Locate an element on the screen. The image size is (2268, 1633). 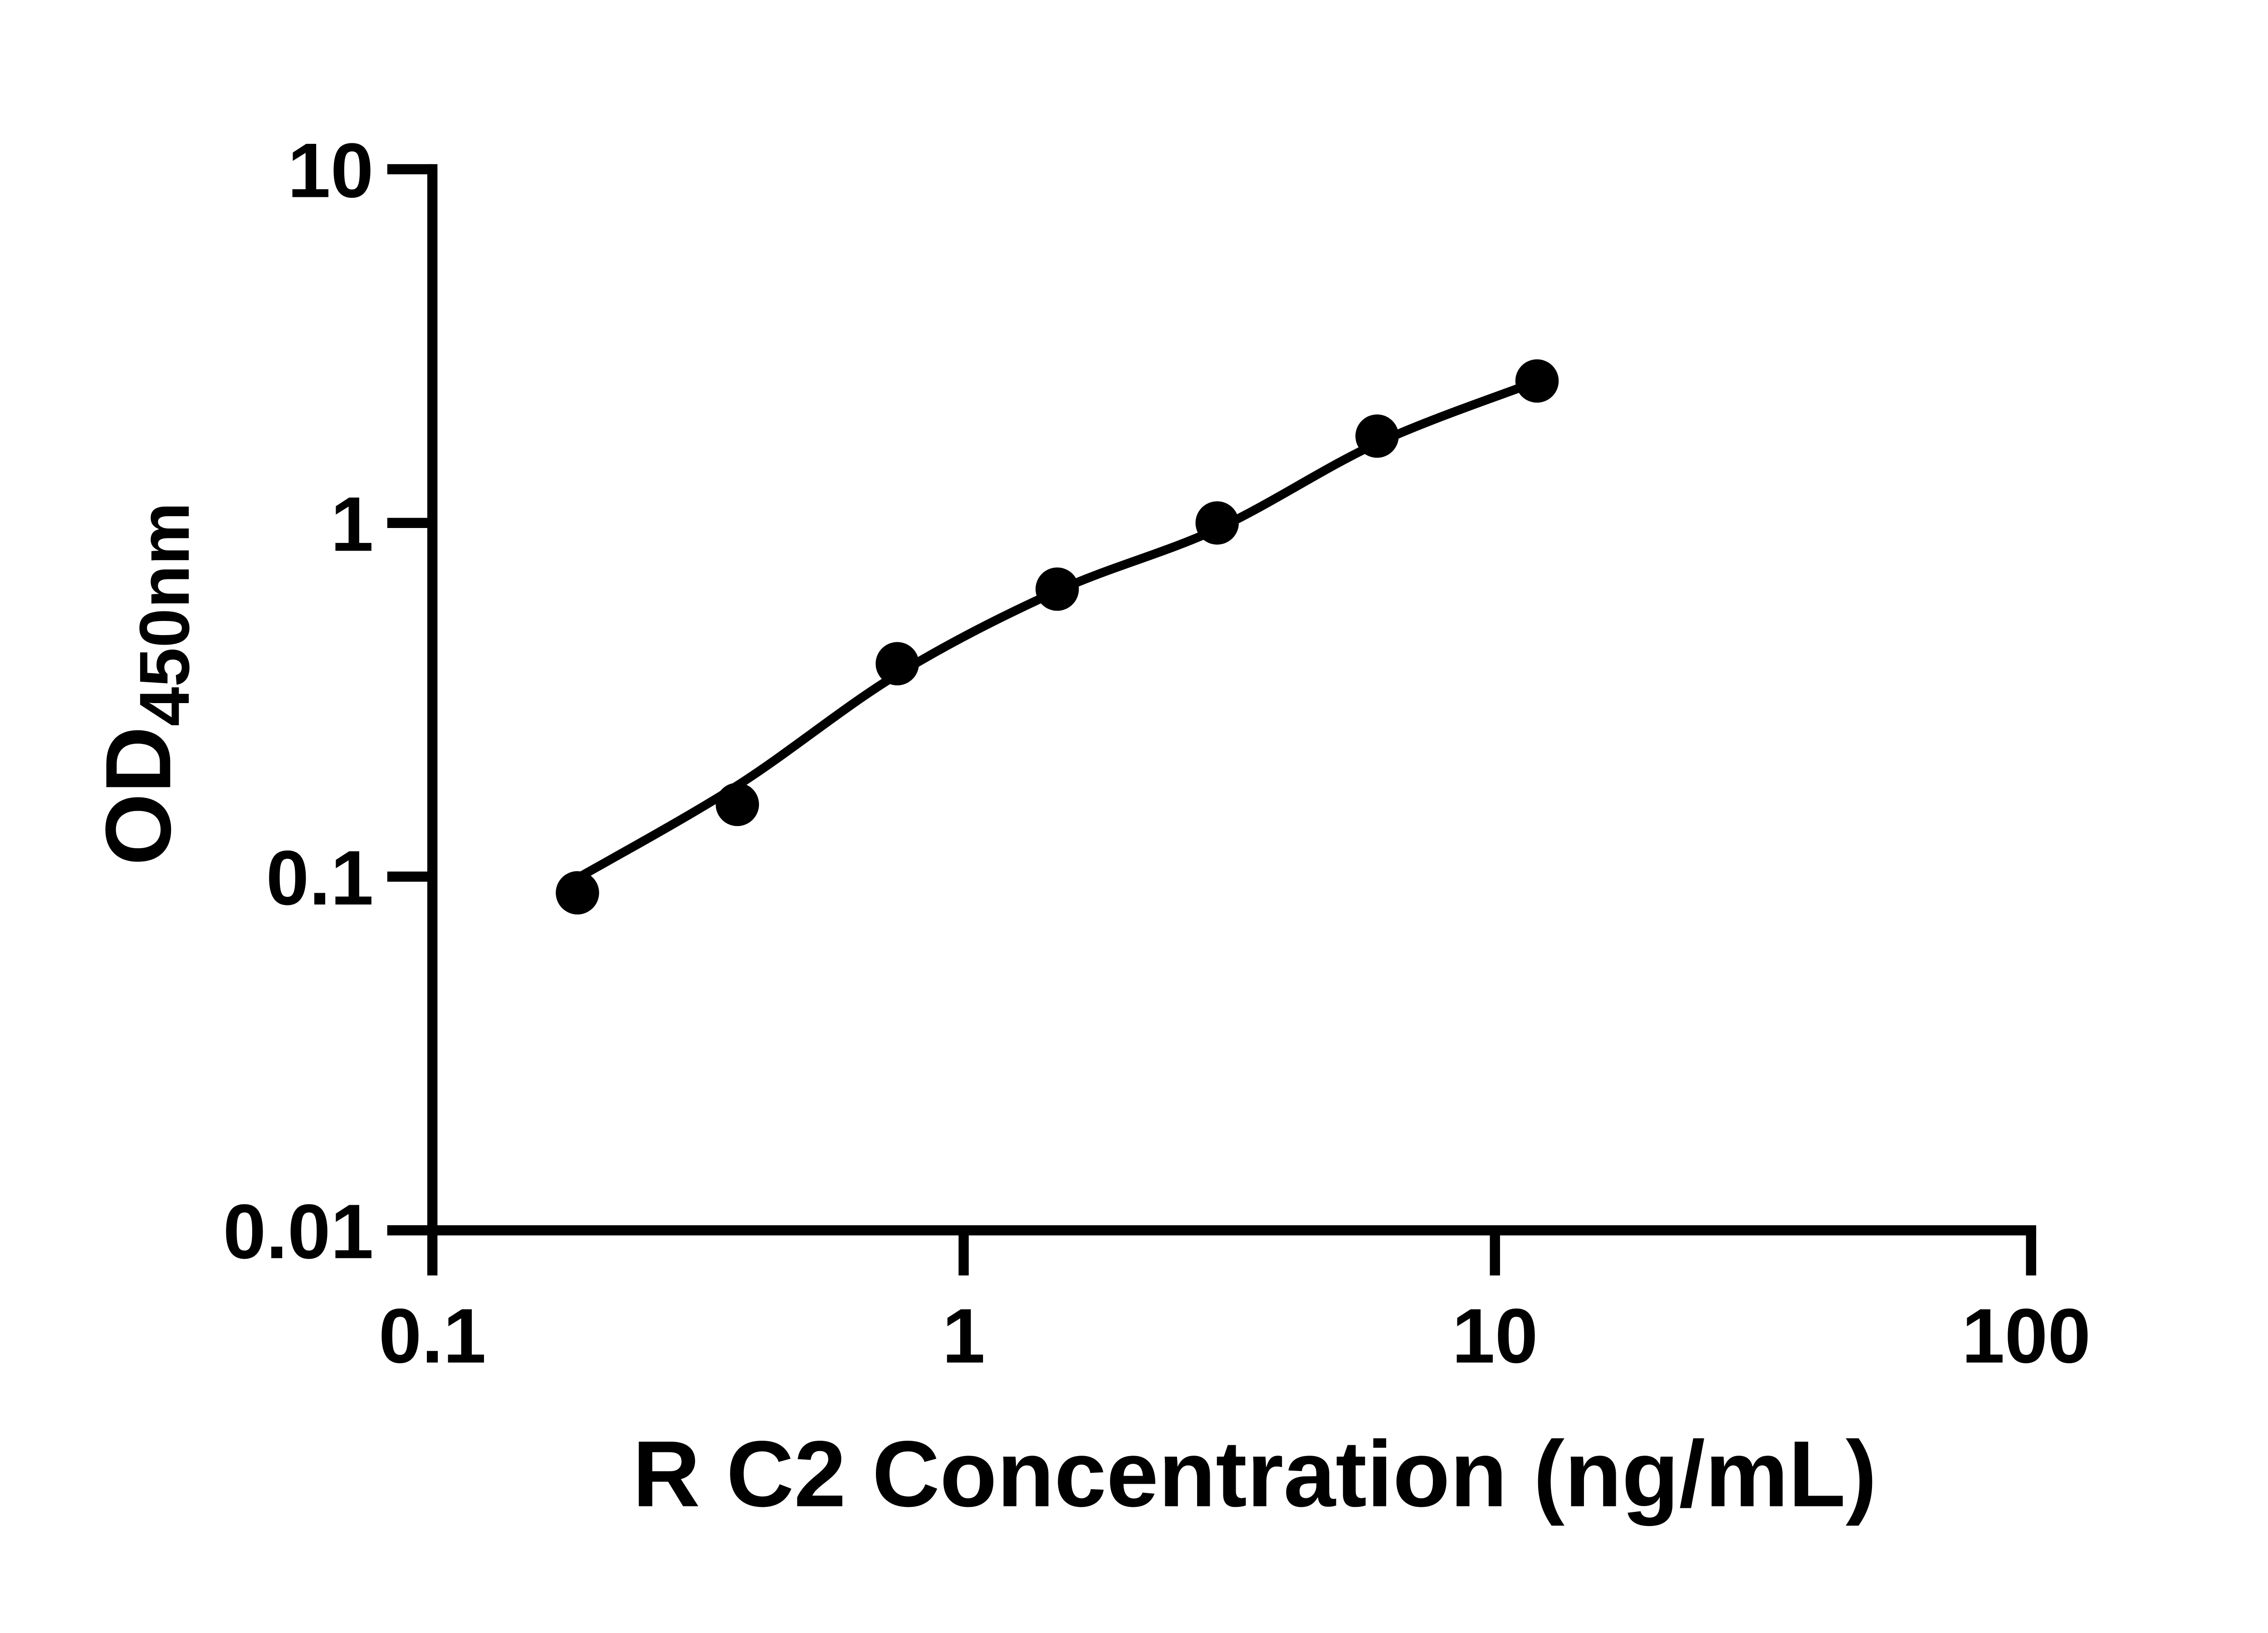
y-axis-title: OD450nm is located at coordinates (146, 683).